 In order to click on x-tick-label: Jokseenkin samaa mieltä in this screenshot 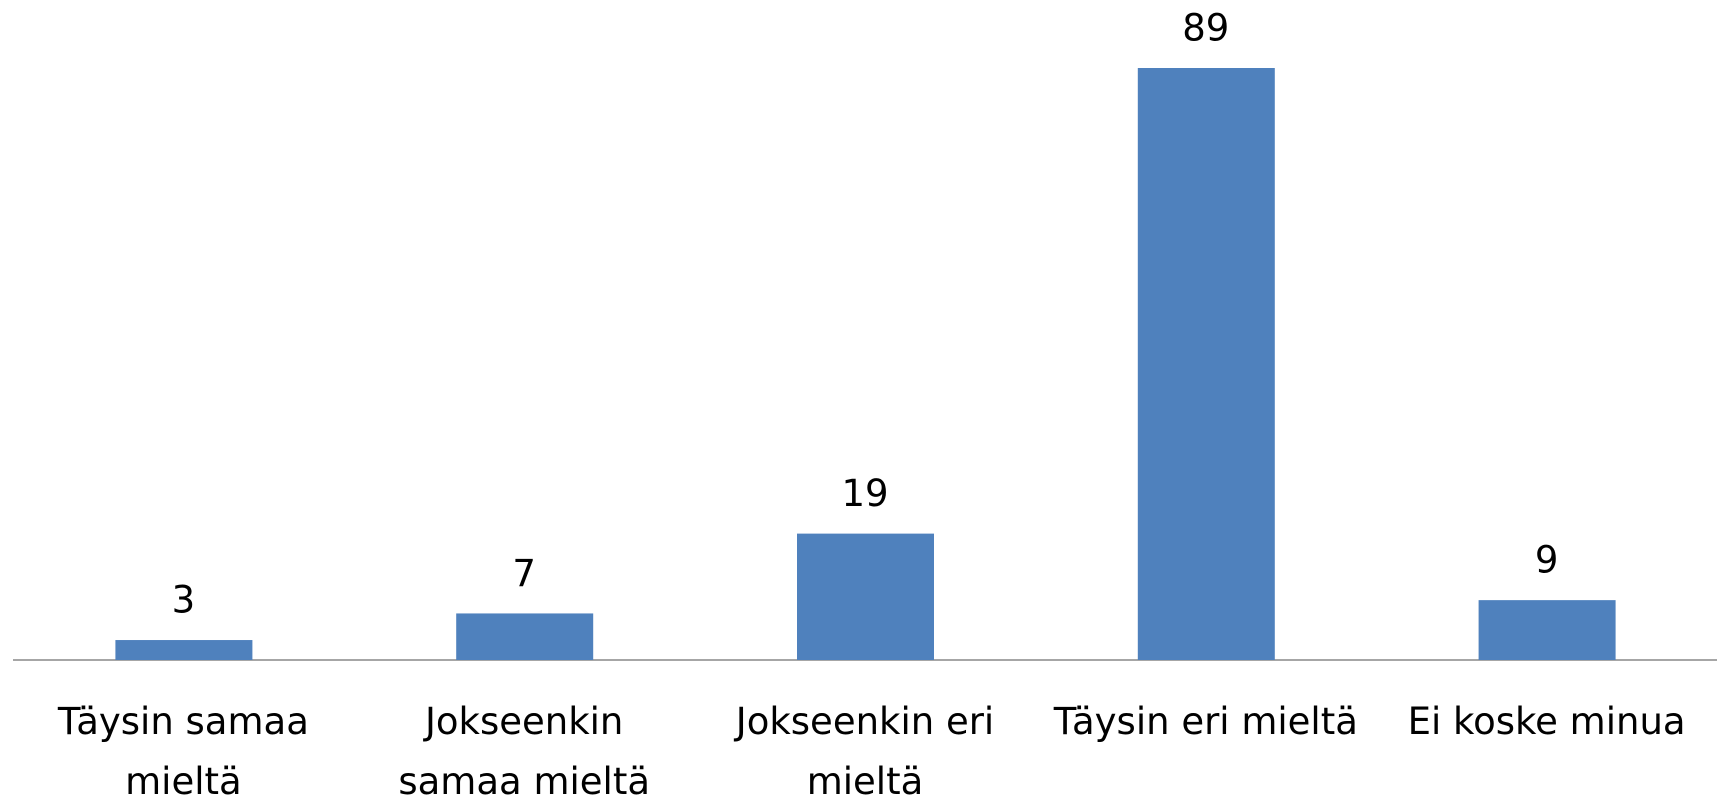, I will do `click(524, 751)`.